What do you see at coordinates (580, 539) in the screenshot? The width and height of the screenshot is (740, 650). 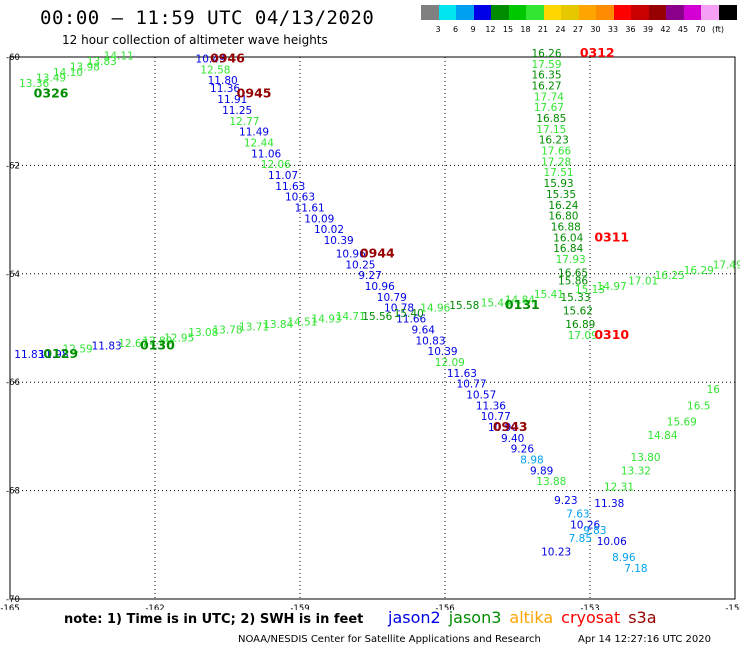 I see `wave-height-value: 7.85` at bounding box center [580, 539].